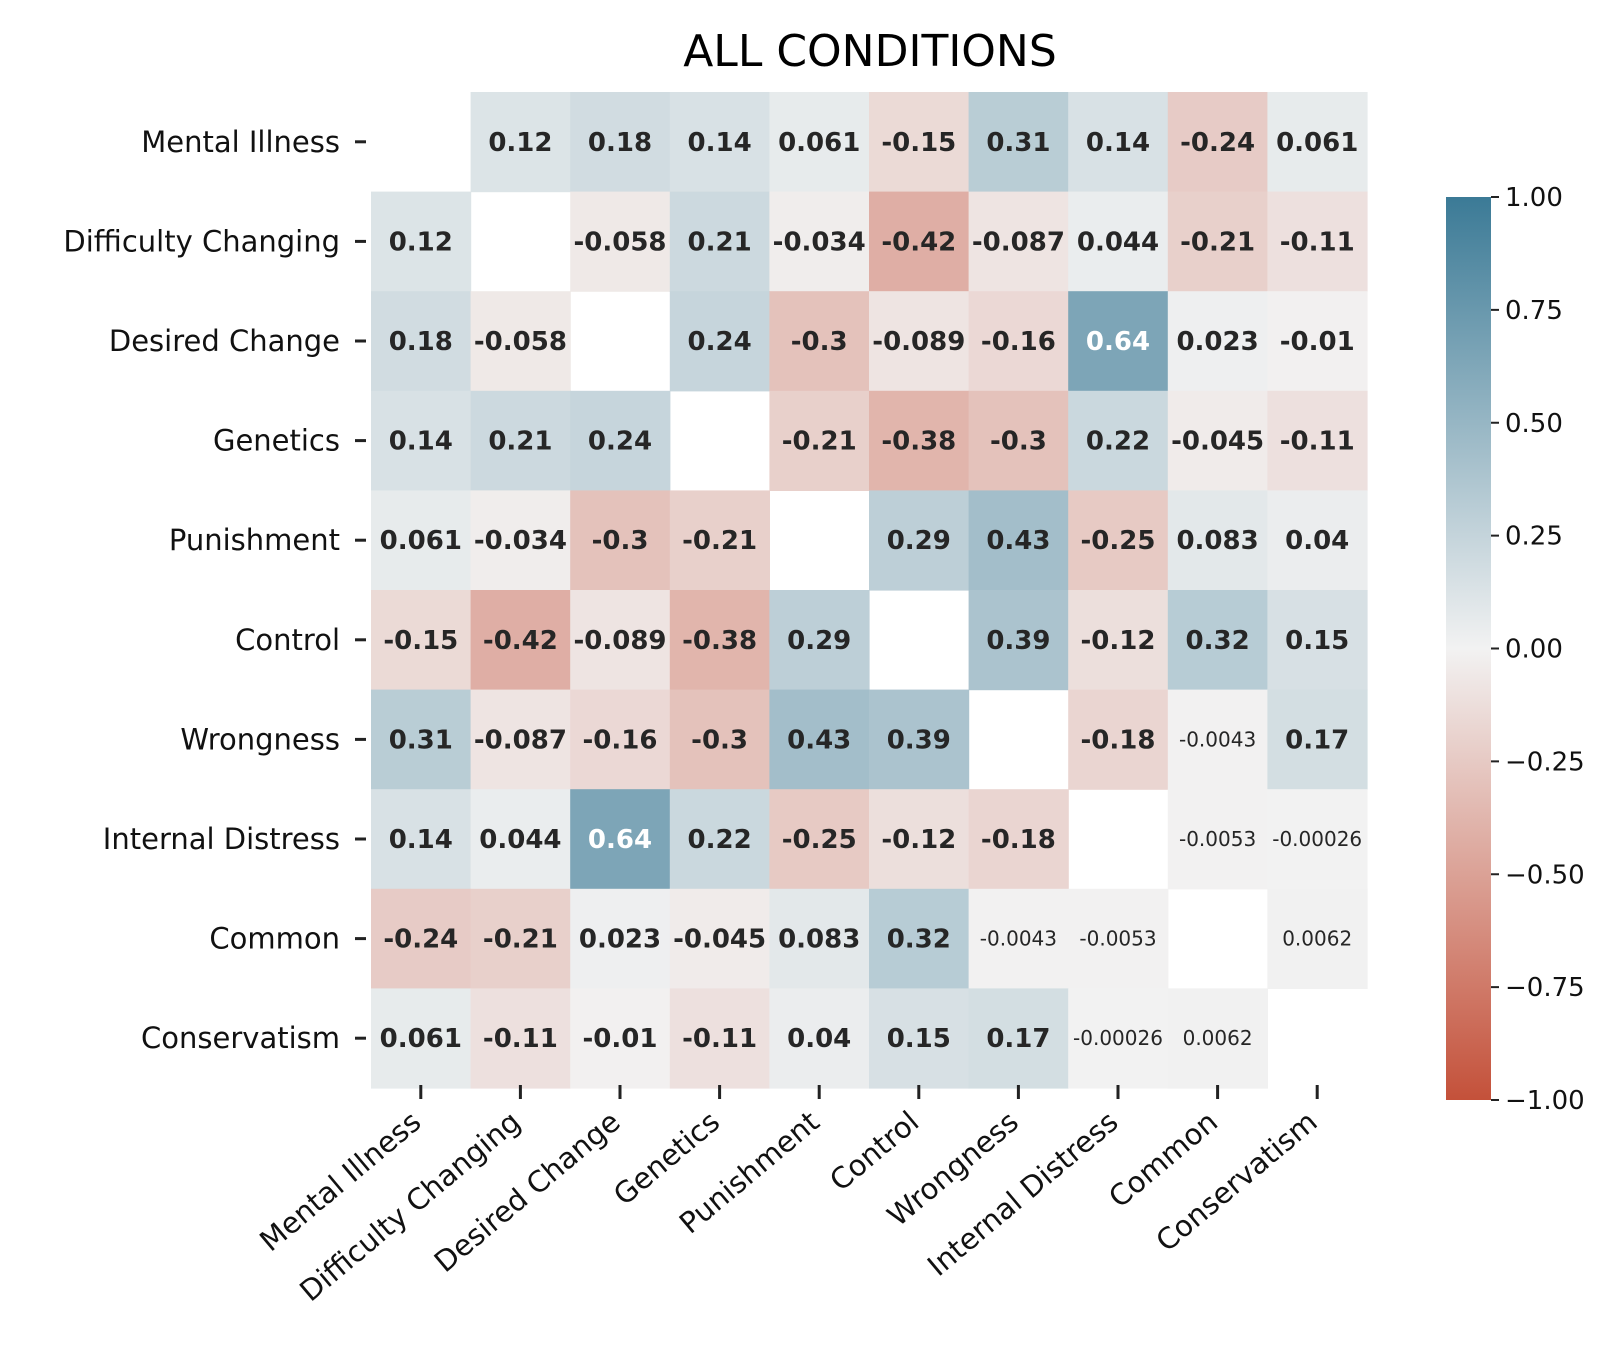  I want to click on data-label: 0.64, so click(1118, 342).